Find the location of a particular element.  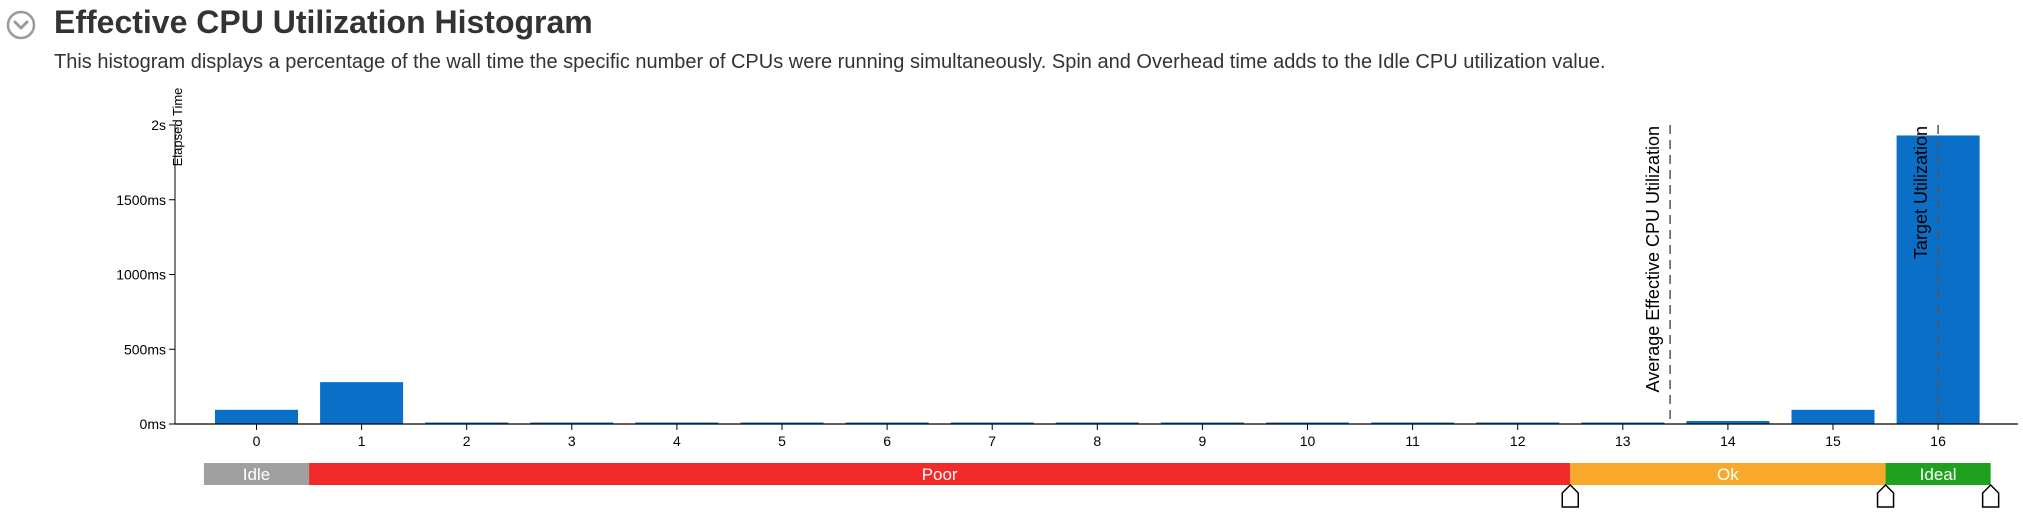

zone-ok is located at coordinates (1728, 474).